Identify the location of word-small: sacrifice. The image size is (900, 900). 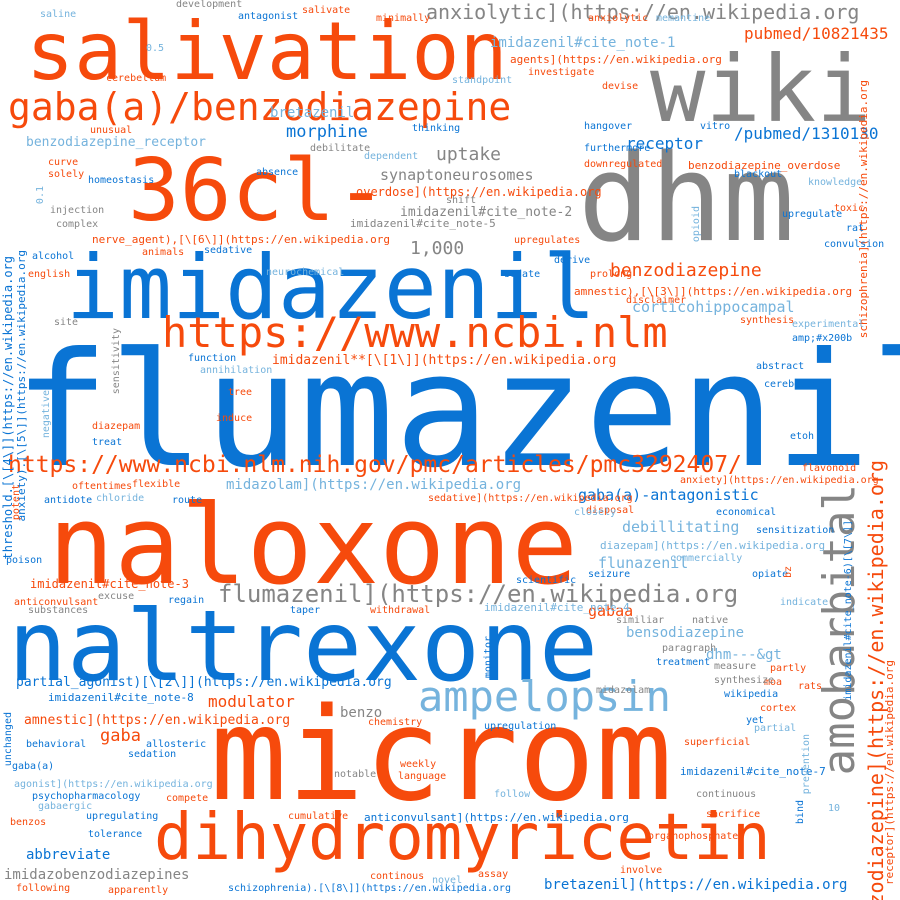
(733, 814).